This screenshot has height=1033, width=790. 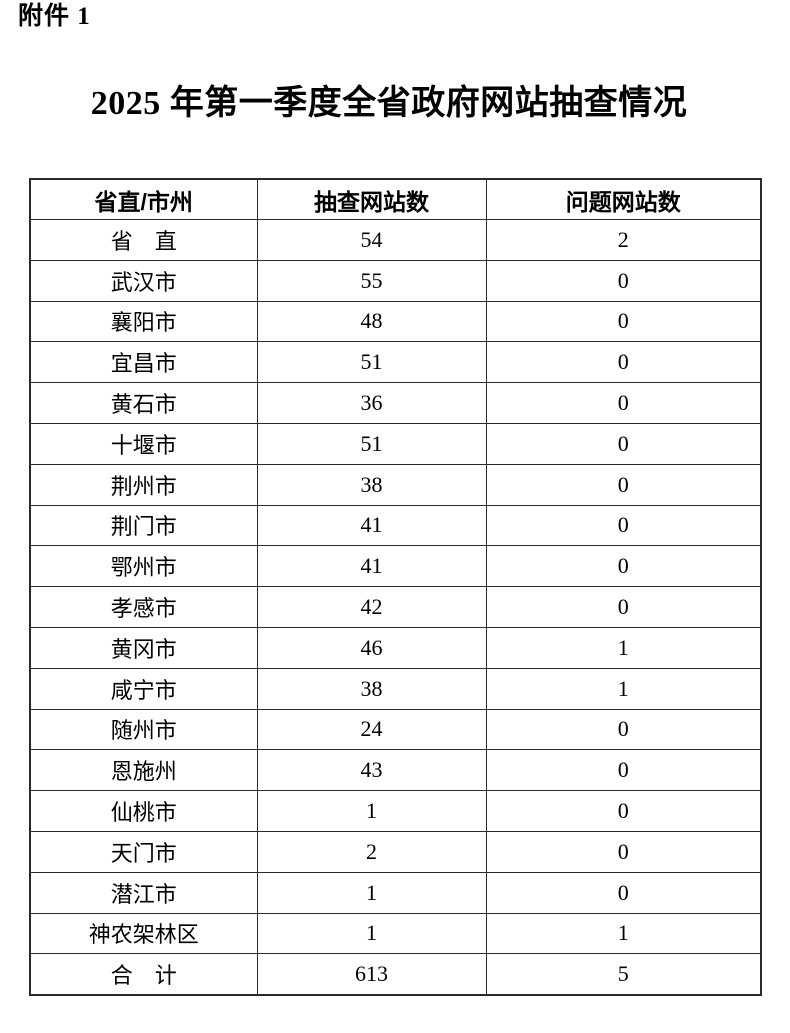 I want to click on table-row: 天门市 2 0, so click(x=395, y=851).